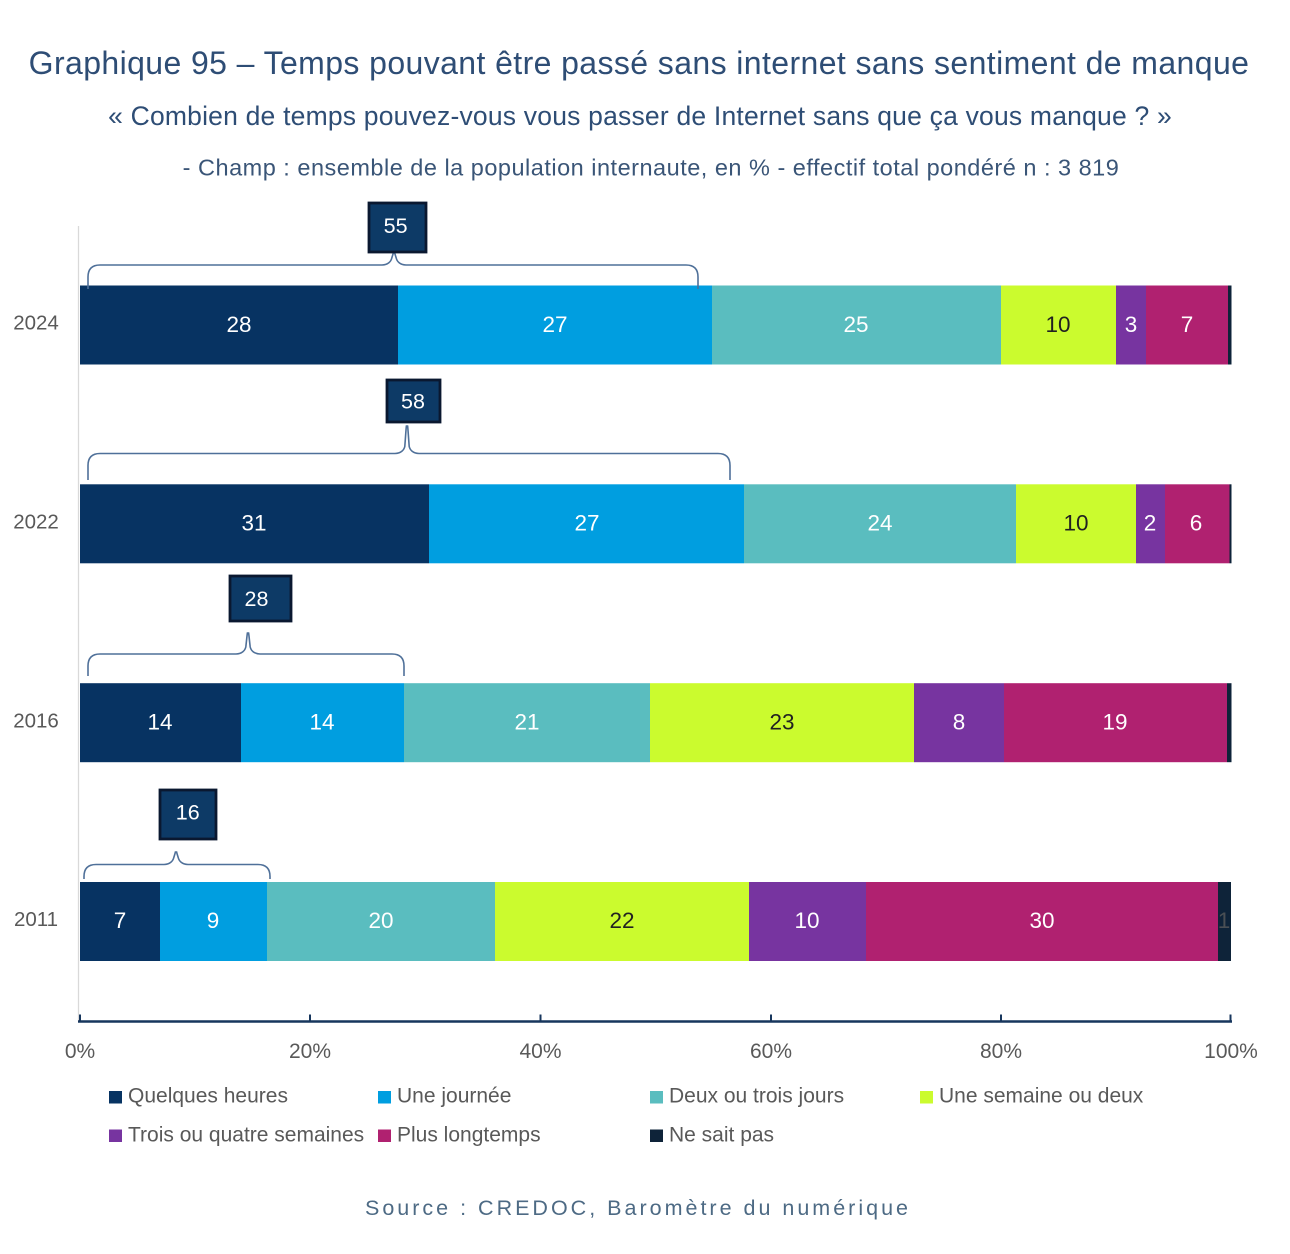  I want to click on svg-text: Une semaine ou deux, so click(1041, 1096).